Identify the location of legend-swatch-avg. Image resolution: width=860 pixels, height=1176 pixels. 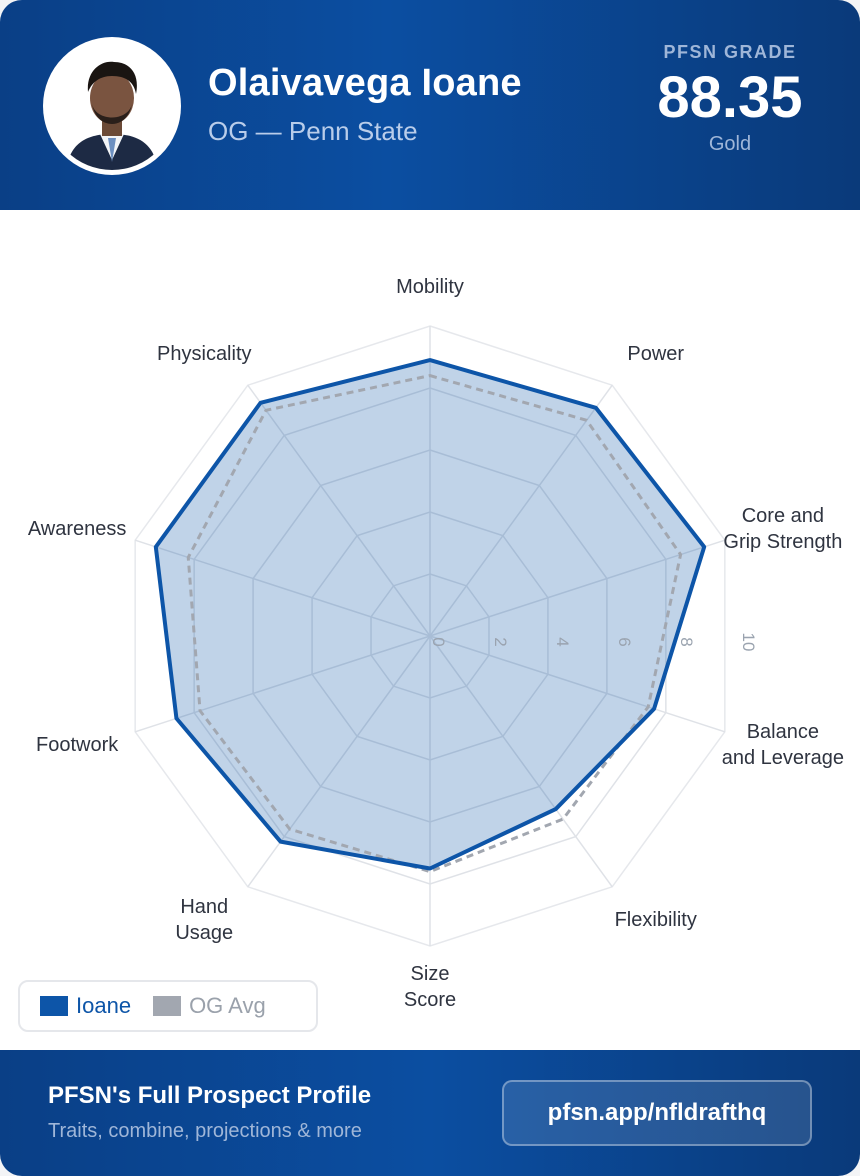
(167, 1006).